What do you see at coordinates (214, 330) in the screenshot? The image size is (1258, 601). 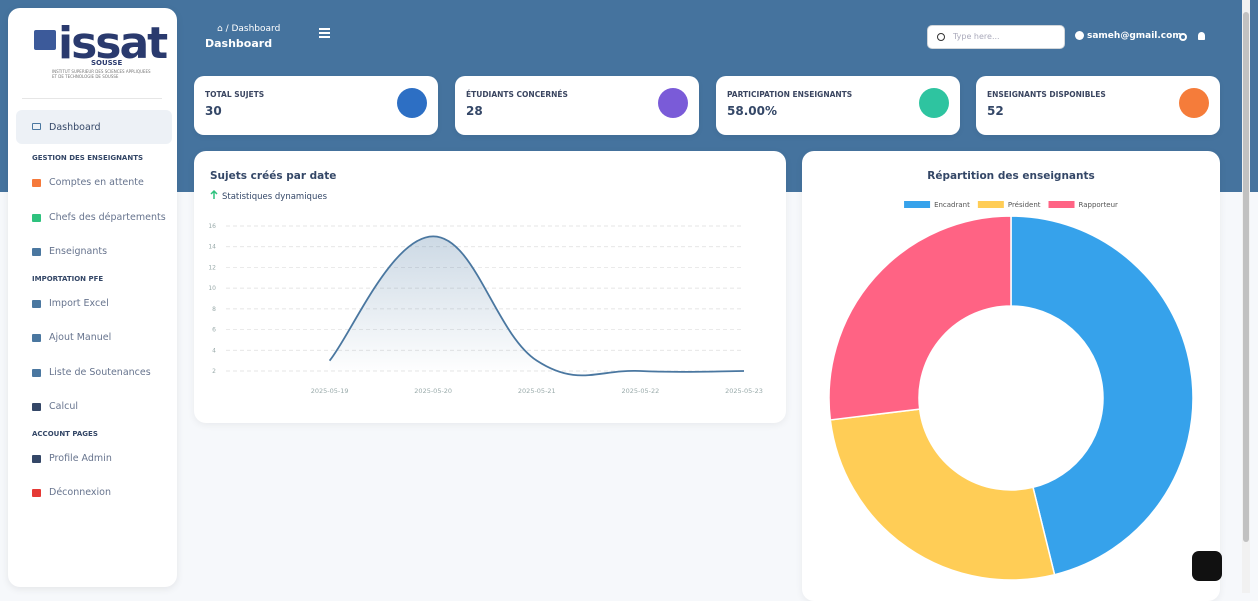 I see `y-tick-label: 6` at bounding box center [214, 330].